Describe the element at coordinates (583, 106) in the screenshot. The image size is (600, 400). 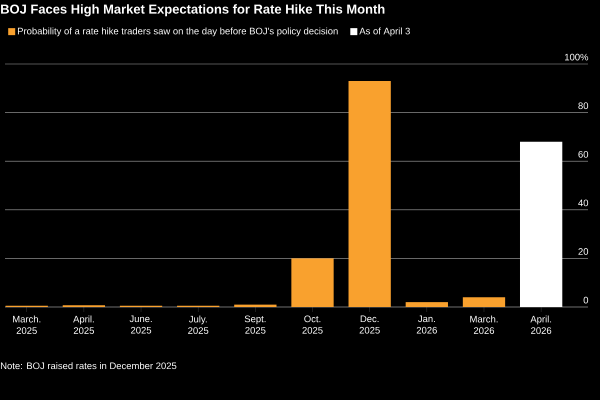
I see `y-tick-label: 80` at that location.